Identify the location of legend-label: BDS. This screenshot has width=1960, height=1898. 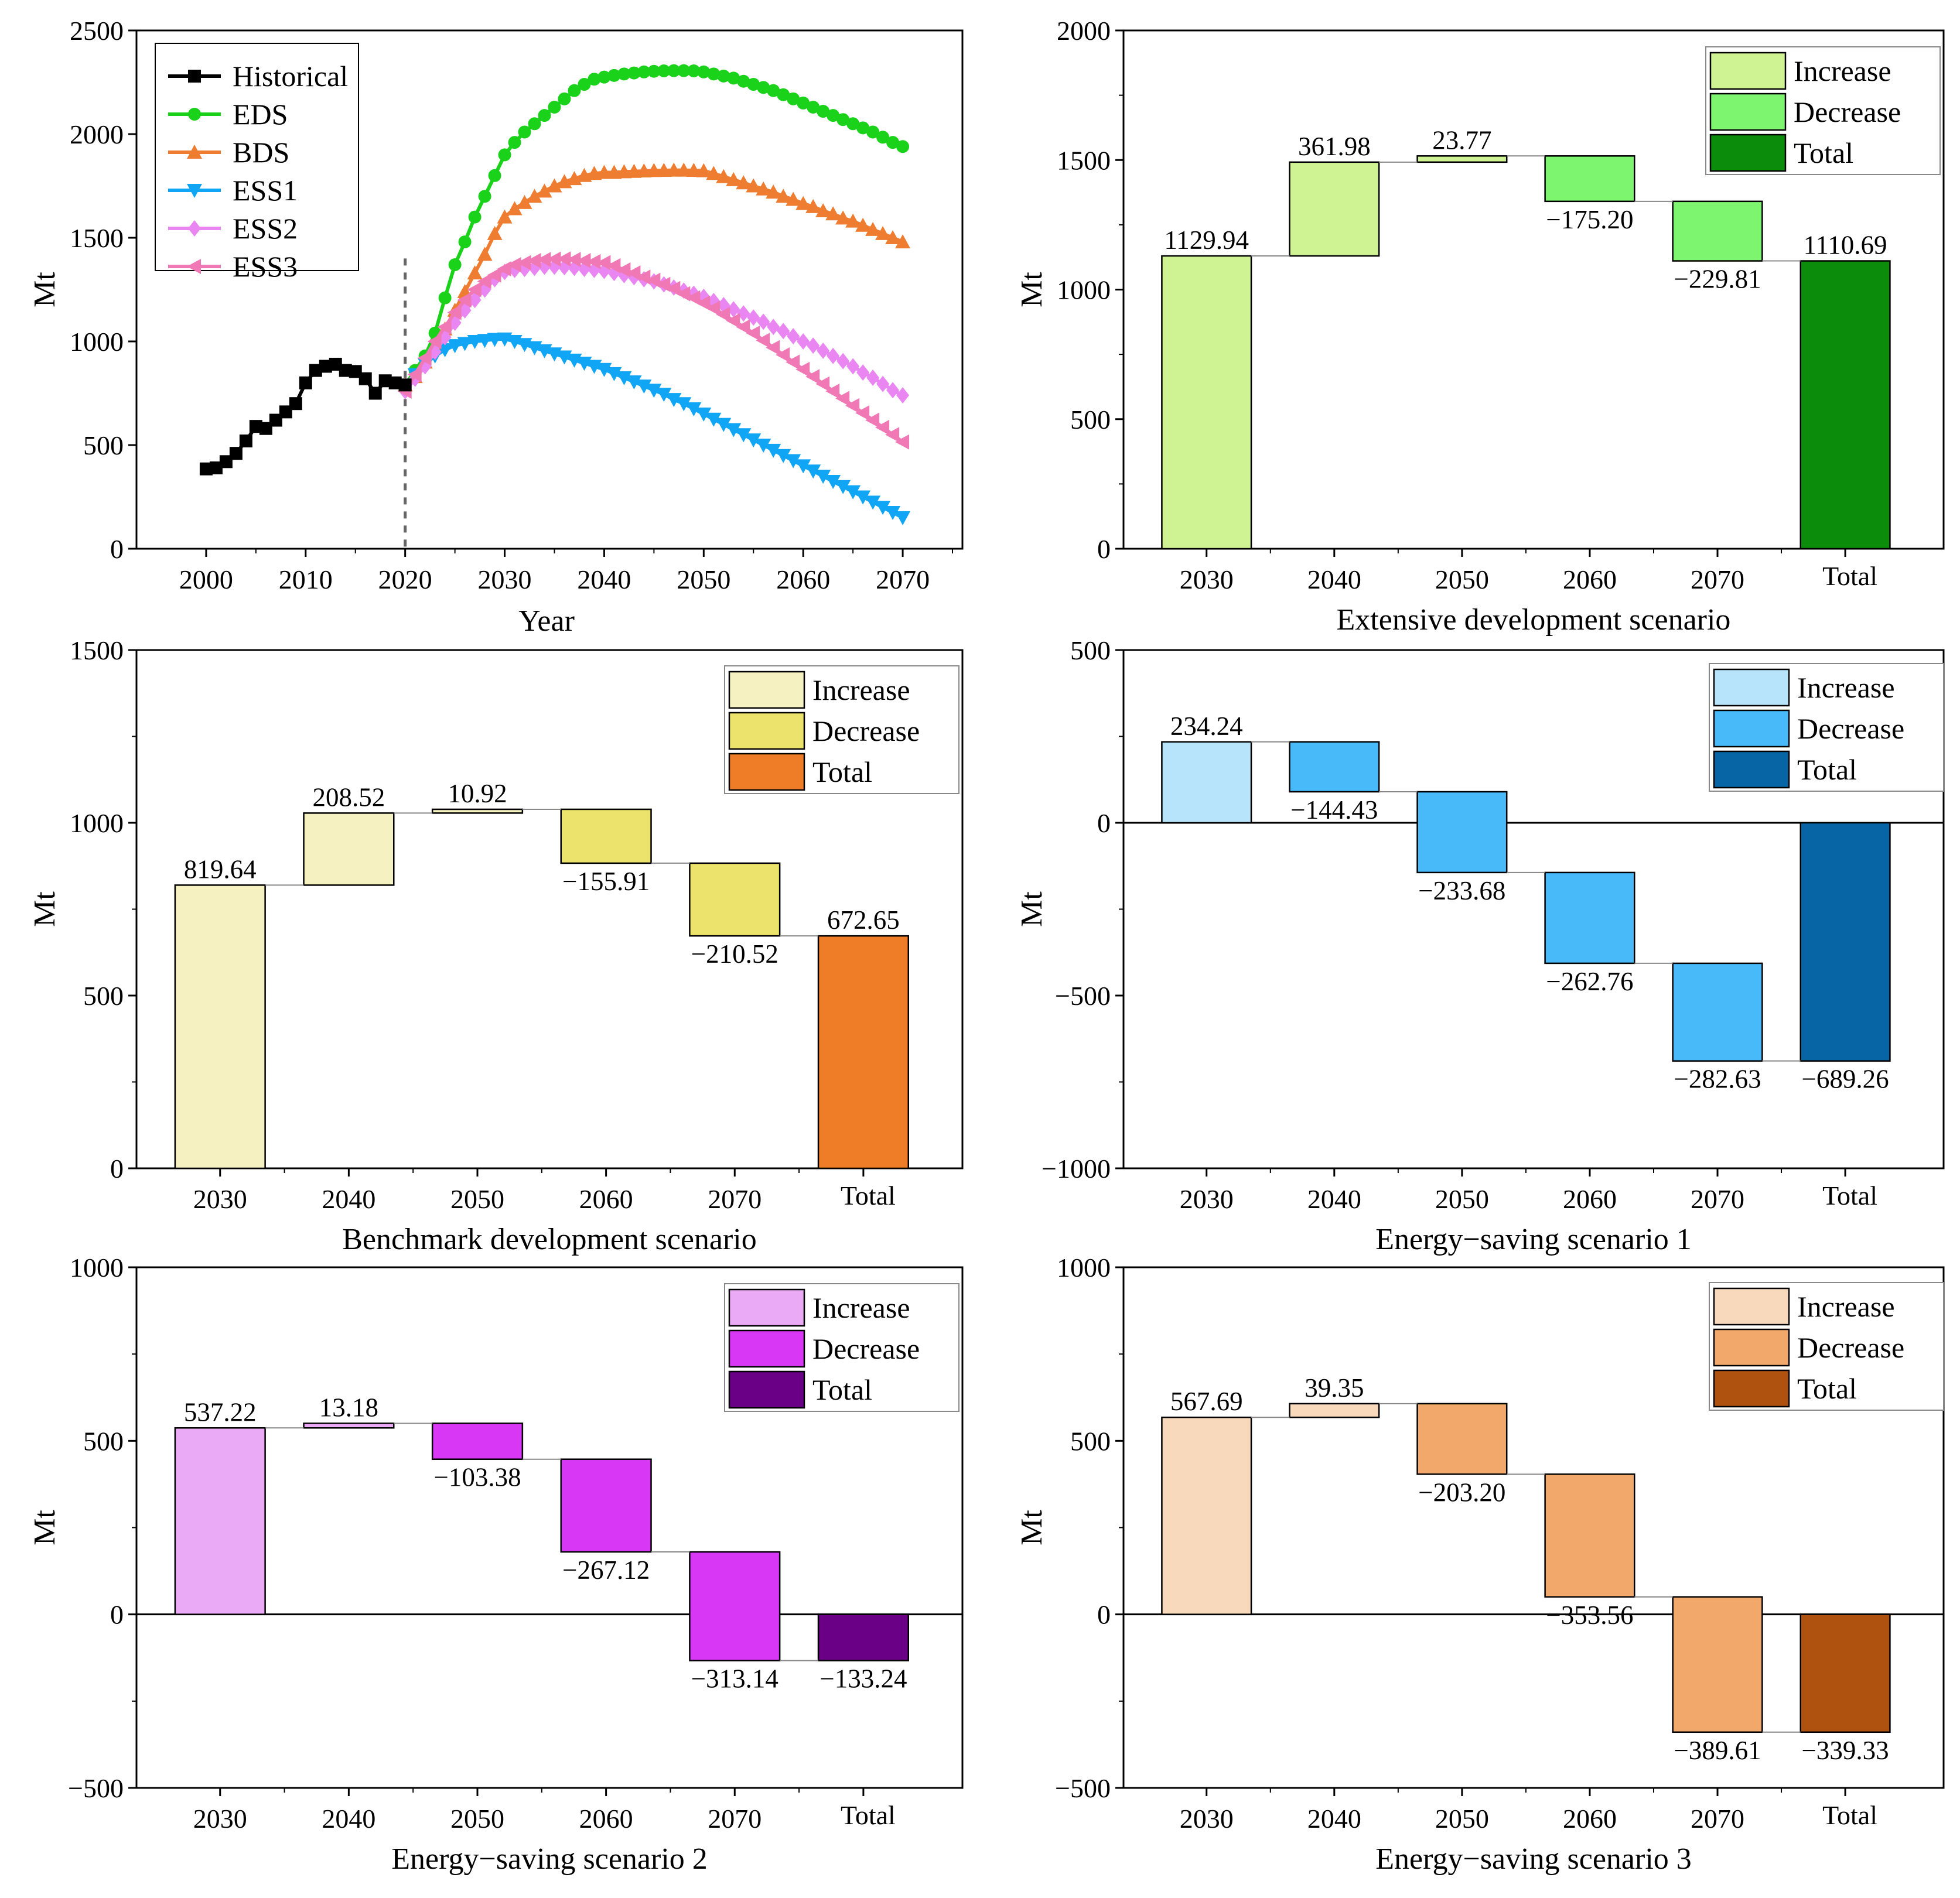
(261, 152).